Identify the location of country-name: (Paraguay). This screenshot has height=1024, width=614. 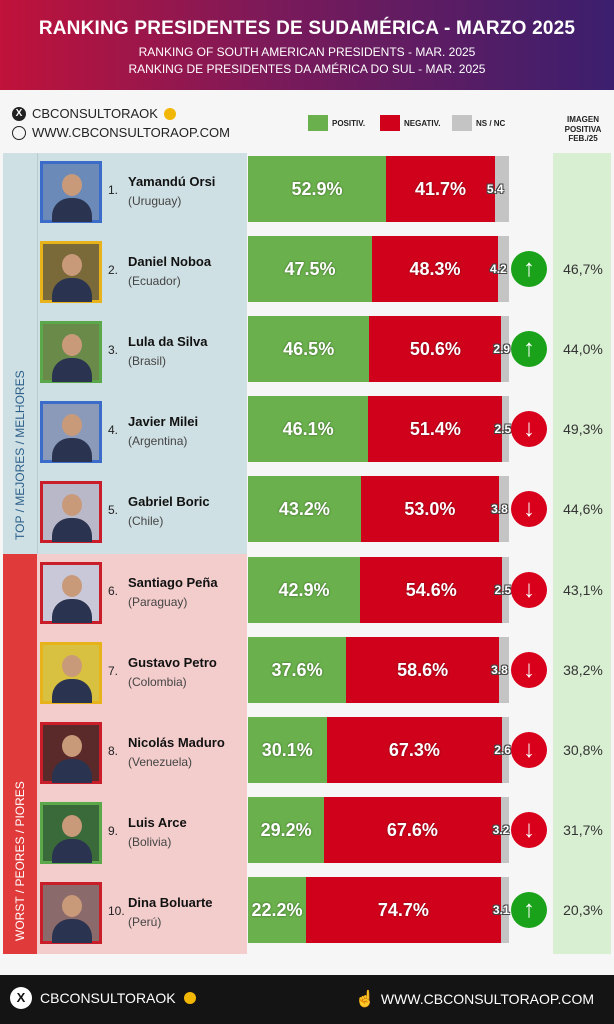
(158, 601).